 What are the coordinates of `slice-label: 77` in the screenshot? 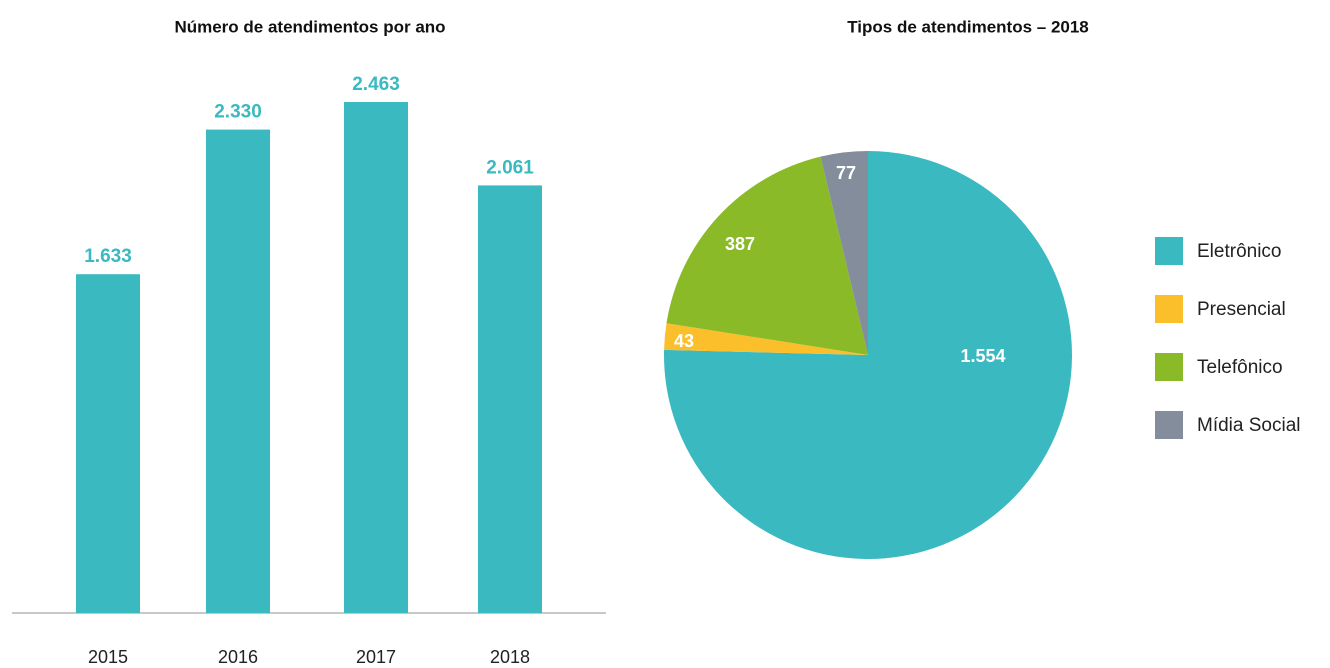 It's located at (846, 173).